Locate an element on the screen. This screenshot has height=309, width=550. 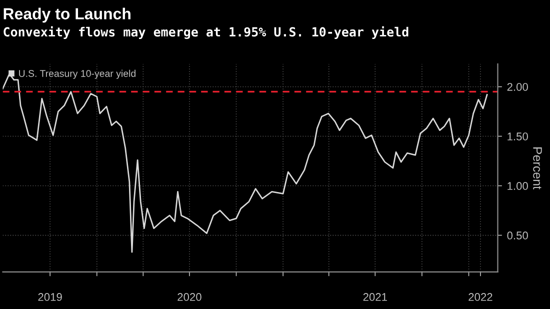
x-tick-label: 2021 is located at coordinates (375, 297).